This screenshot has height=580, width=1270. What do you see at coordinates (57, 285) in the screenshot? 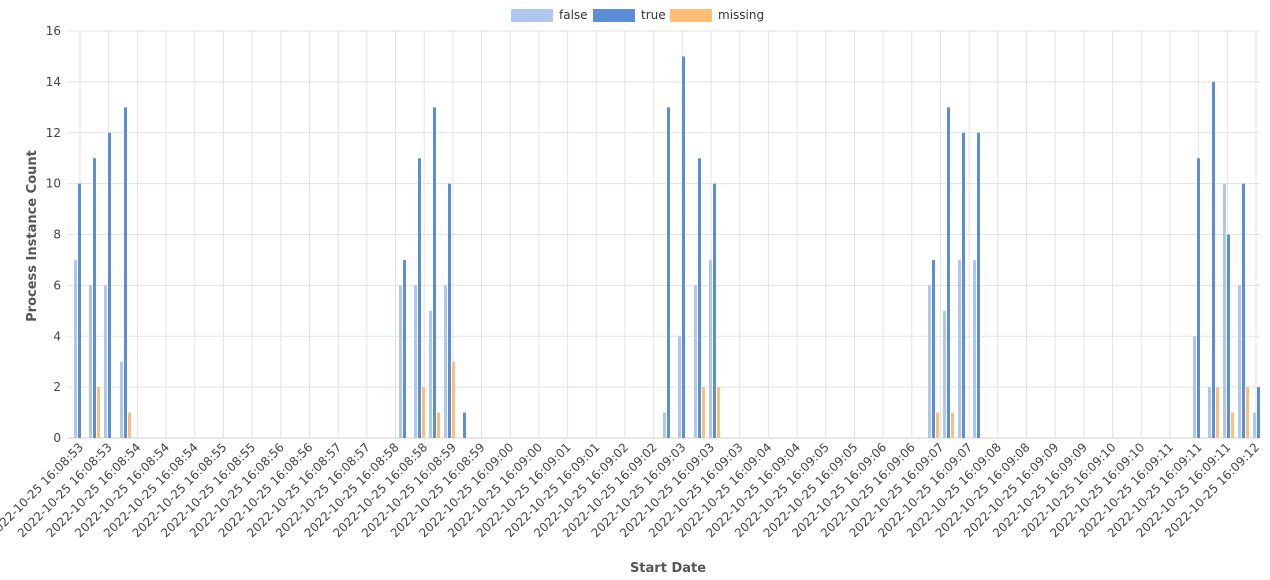
I see `y-tick-label: 6` at bounding box center [57, 285].